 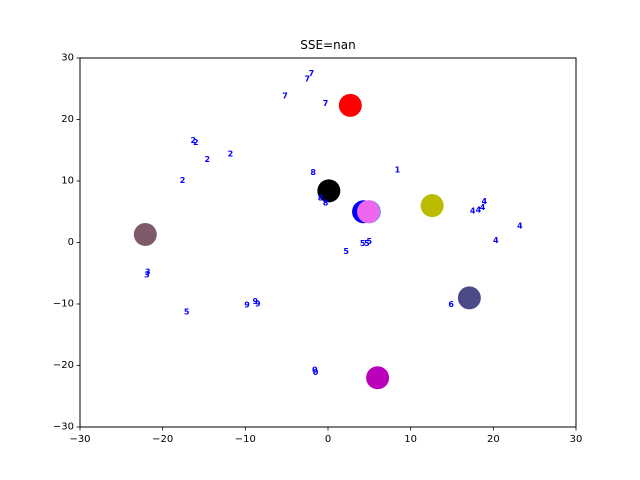 What do you see at coordinates (79, 439) in the screenshot?
I see `x-tick-label: −30` at bounding box center [79, 439].